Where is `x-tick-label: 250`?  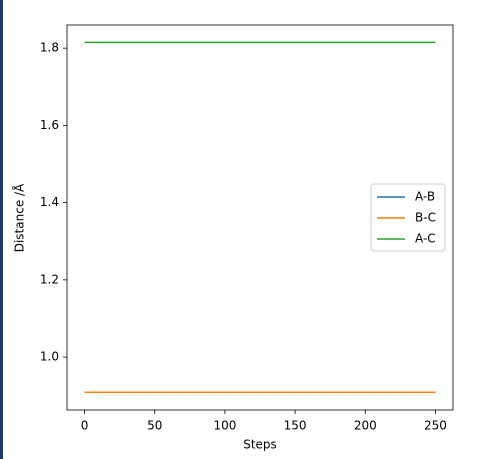 x-tick-label: 250 is located at coordinates (435, 426).